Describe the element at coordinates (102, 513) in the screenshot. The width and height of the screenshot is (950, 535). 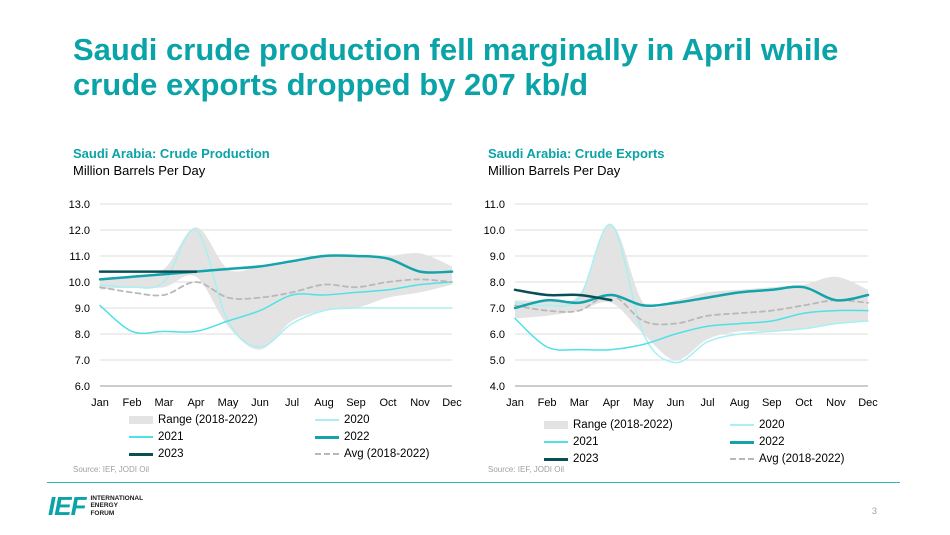
I see `logo-text-line: FORUM` at that location.